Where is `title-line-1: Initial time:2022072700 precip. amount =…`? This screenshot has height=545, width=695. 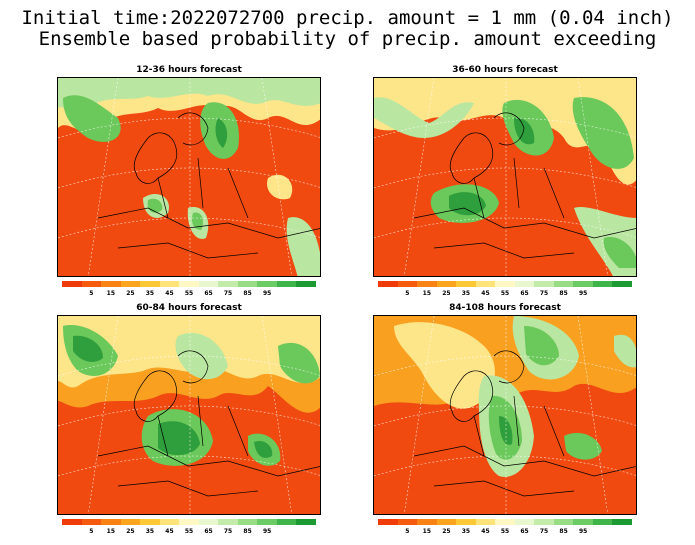
title-line-1: Initial time:2022072700 precip. amount =… is located at coordinates (347, 18).